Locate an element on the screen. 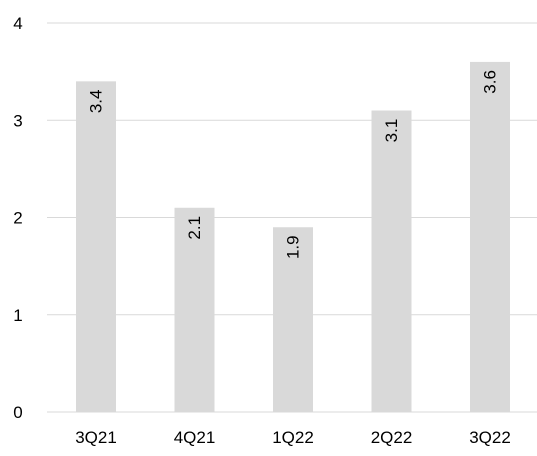  y-tick-label: 0 is located at coordinates (17, 412).